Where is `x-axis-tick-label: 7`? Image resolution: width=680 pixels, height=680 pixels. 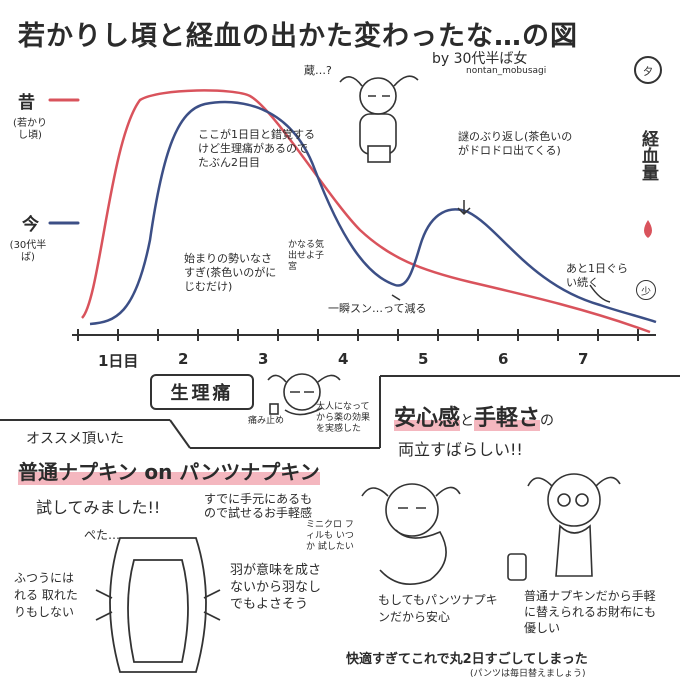
x-axis-tick-label: 7 is located at coordinates (583, 359).